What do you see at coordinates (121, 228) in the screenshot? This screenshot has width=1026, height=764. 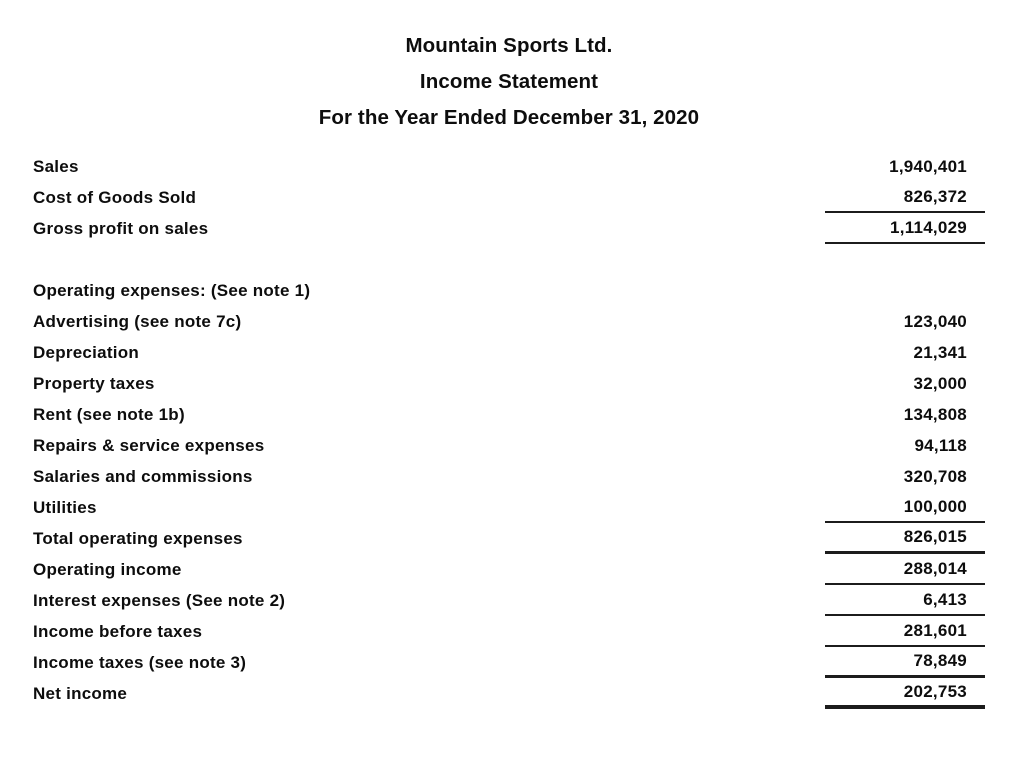 I see `row-label: Gross profit on sales` at bounding box center [121, 228].